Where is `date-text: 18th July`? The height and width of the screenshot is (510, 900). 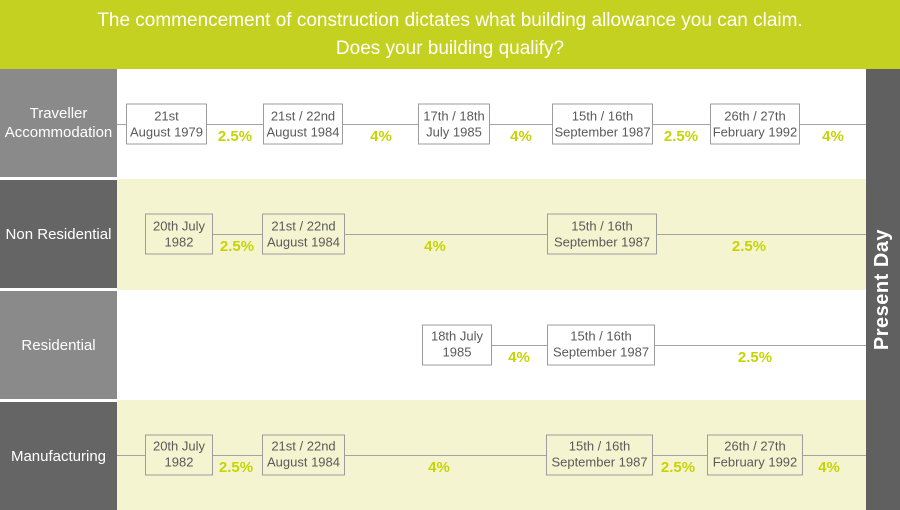 date-text: 18th July is located at coordinates (457, 336).